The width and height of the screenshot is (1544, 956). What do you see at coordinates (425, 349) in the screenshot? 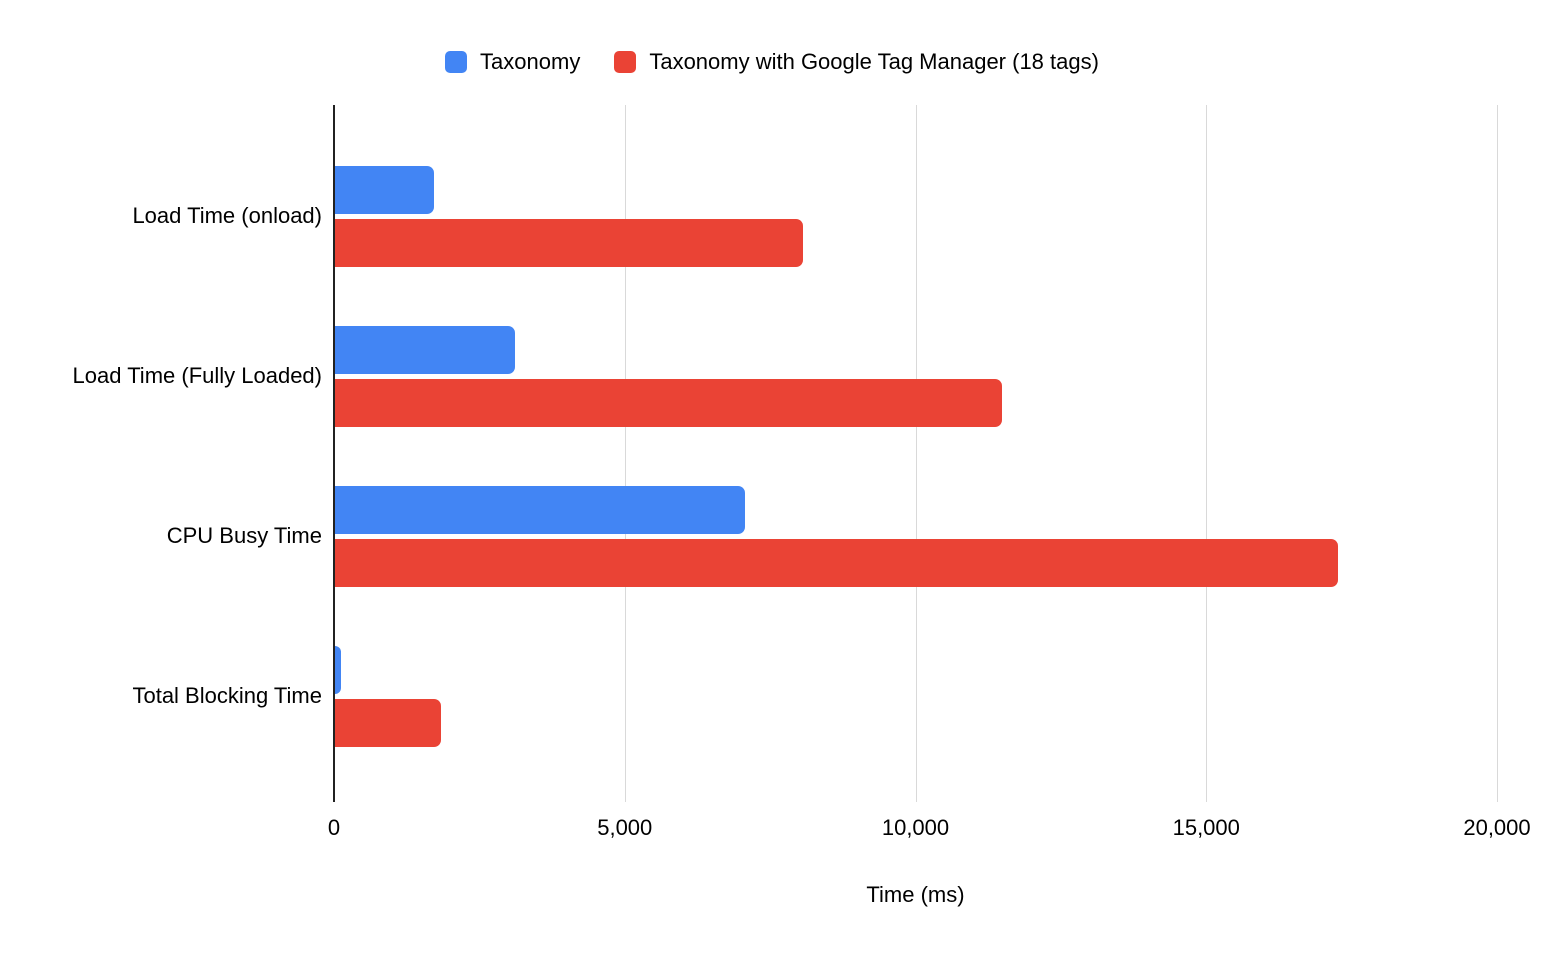
I see `bar-series1-cat2` at bounding box center [425, 349].